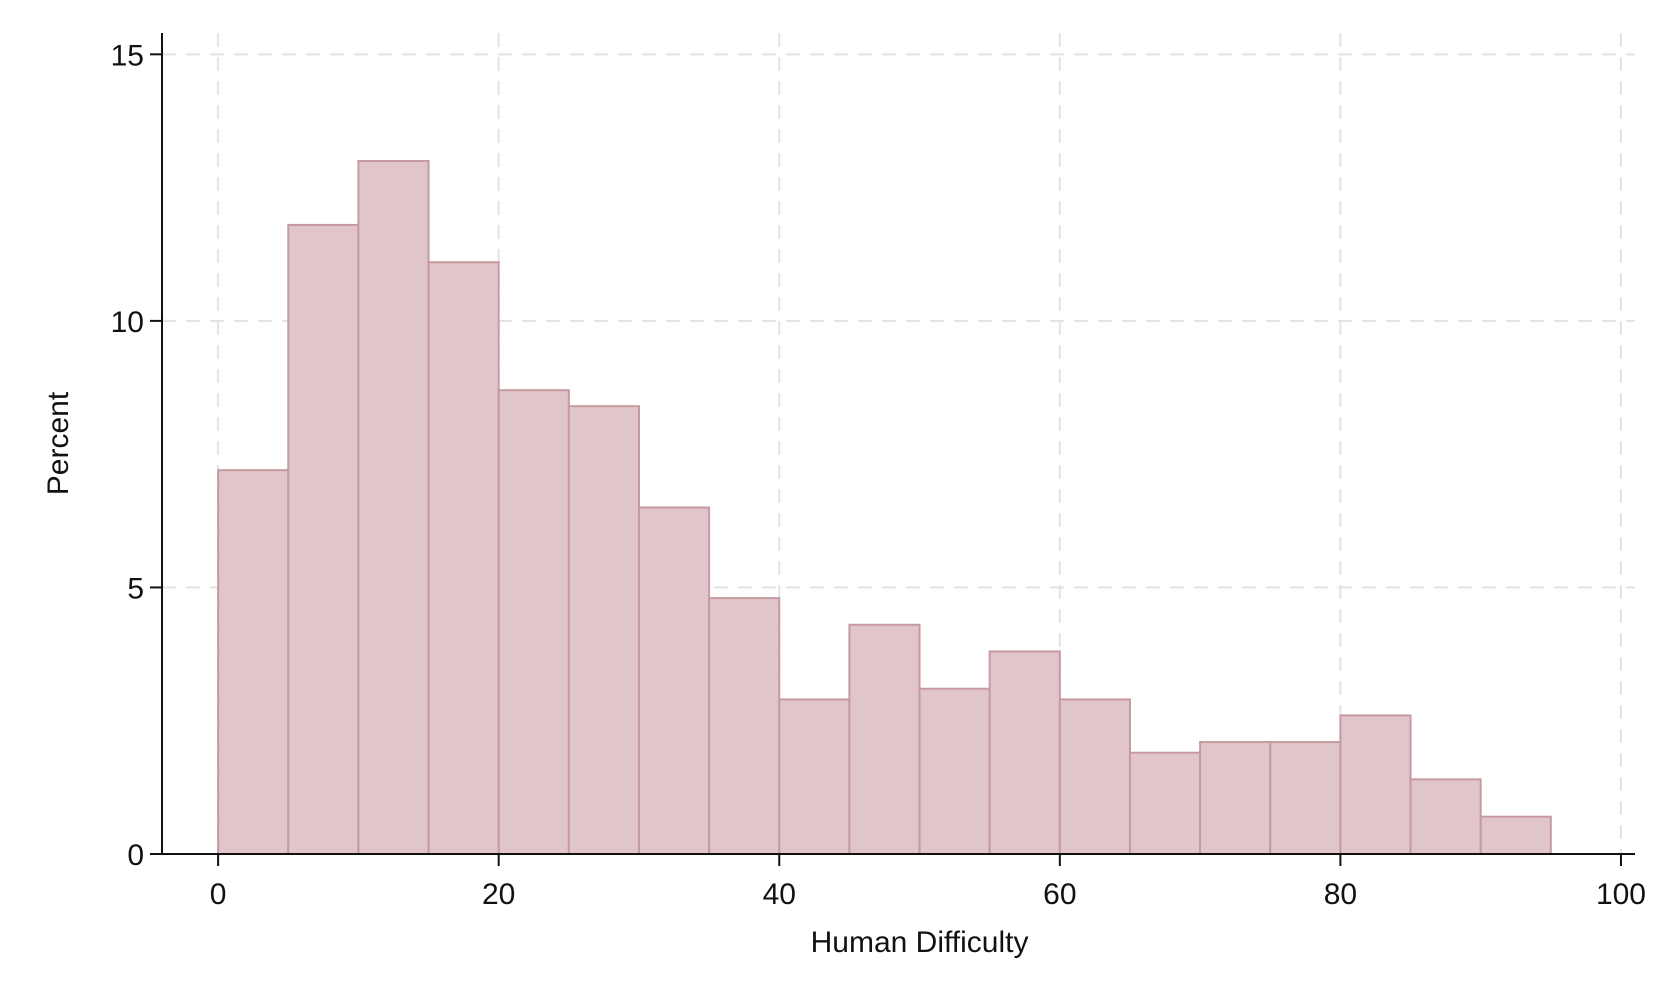 Image resolution: width=1661 pixels, height=997 pixels. Describe the element at coordinates (136, 455) in the screenshot. I see `y-axis-ticks: 0 5 10 15` at that location.